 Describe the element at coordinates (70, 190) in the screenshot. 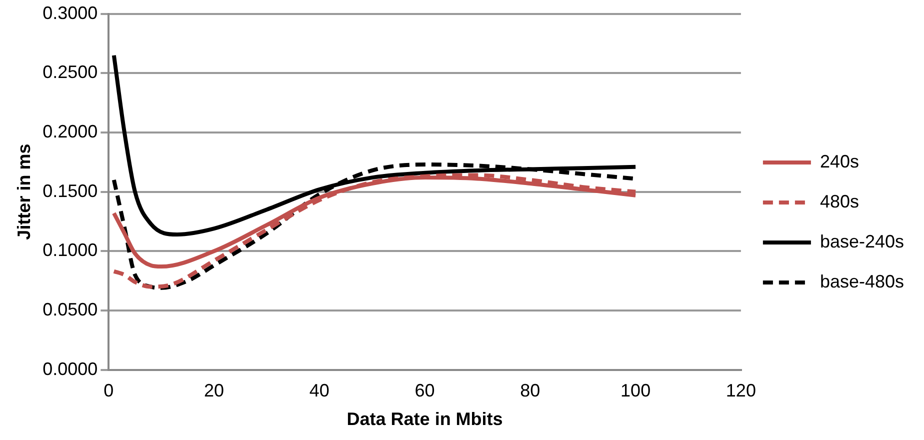

I see `y-tick-label: 0.1500` at that location.